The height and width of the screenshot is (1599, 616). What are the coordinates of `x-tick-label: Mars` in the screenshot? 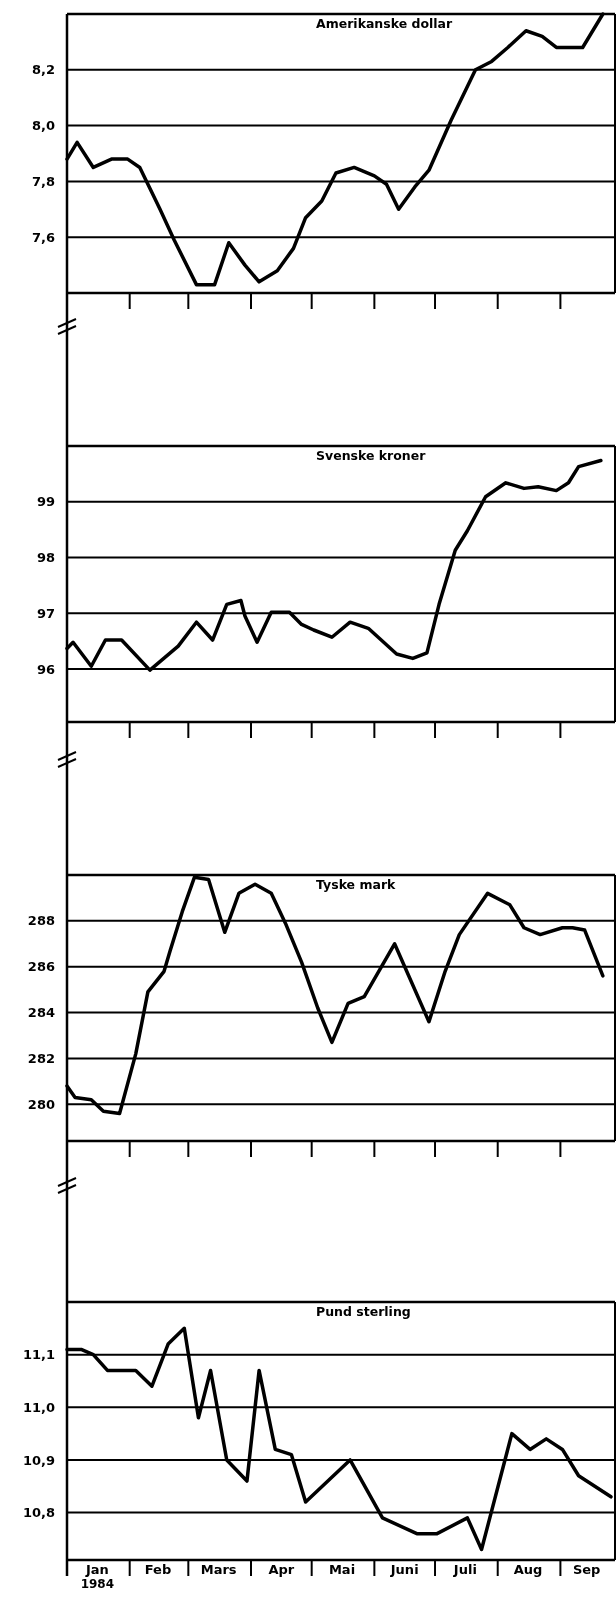 It's located at (218, 1569).